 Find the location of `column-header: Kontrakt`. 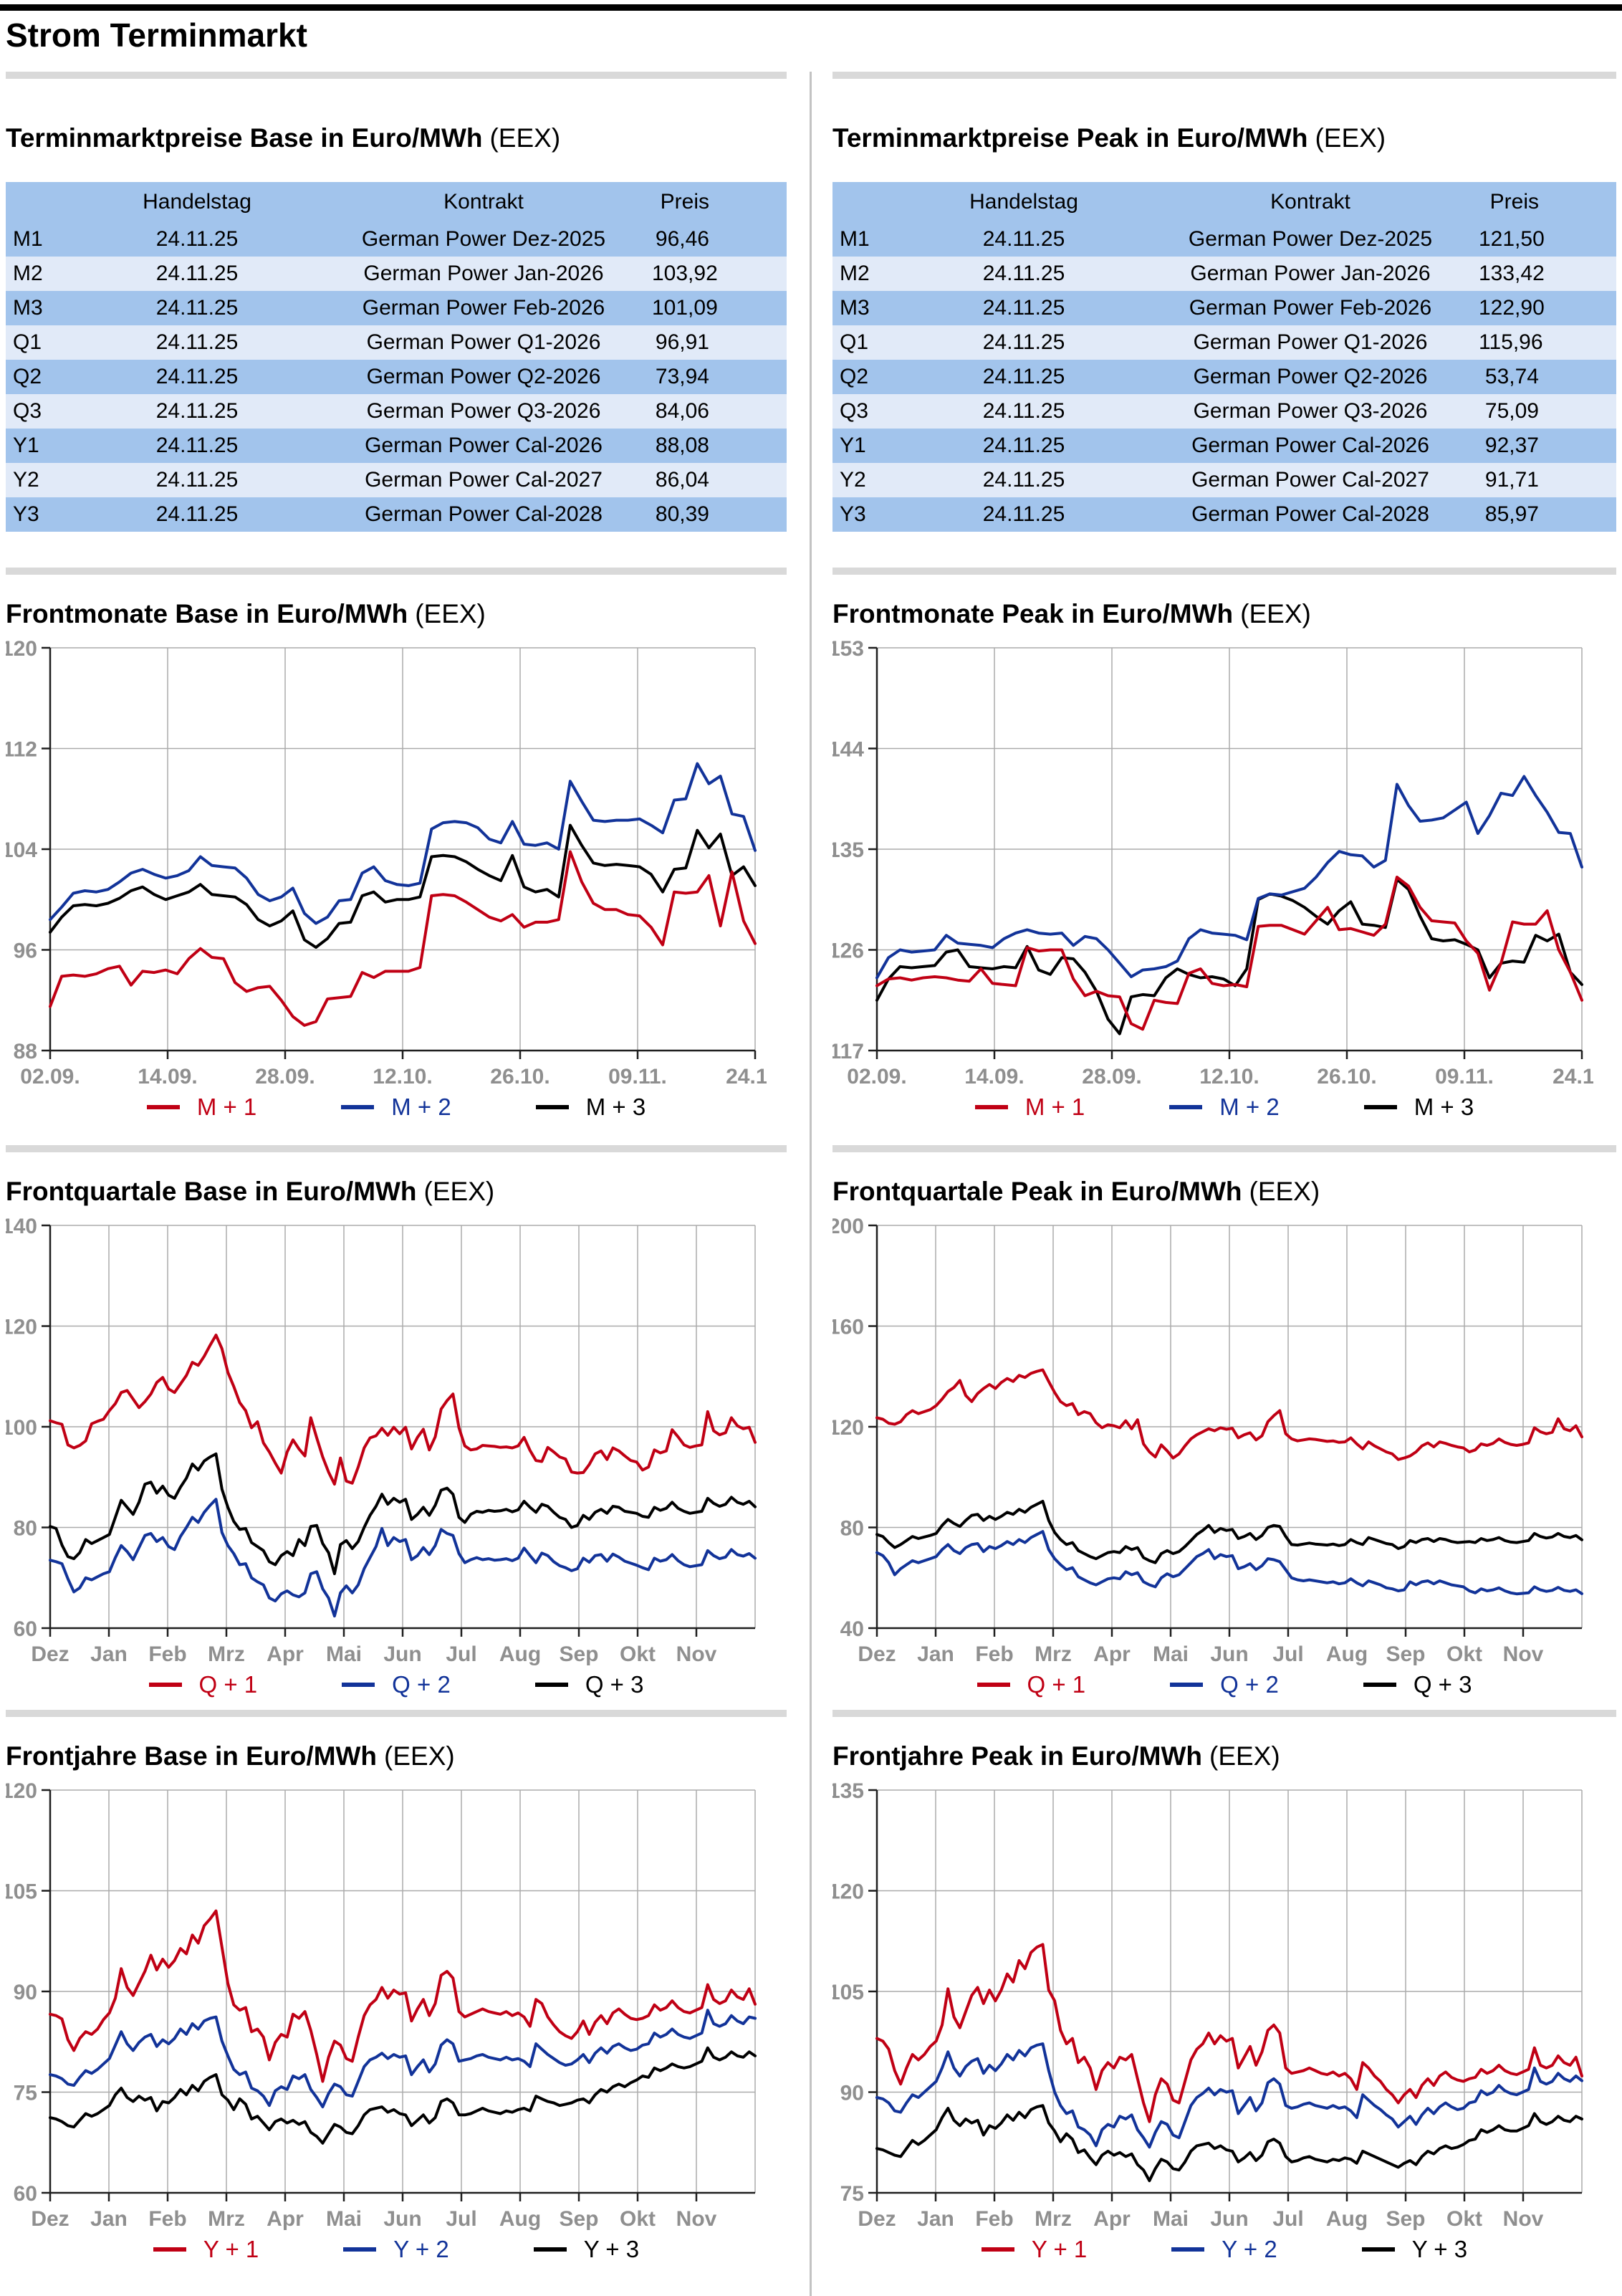

column-header: Kontrakt is located at coordinates (1310, 202).